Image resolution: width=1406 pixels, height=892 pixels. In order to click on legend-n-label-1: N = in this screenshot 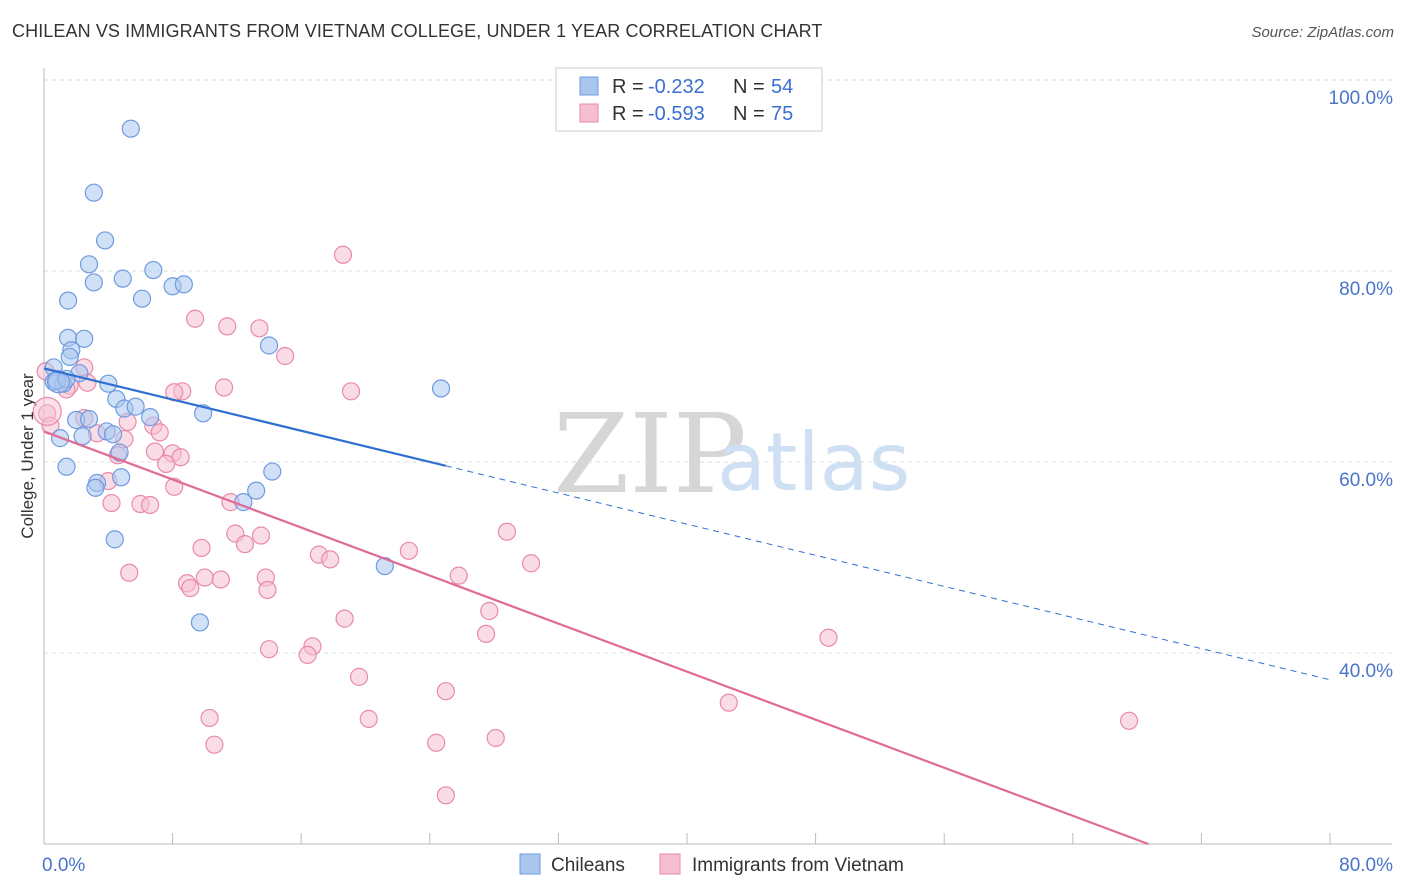, I will do `click(749, 87)`.